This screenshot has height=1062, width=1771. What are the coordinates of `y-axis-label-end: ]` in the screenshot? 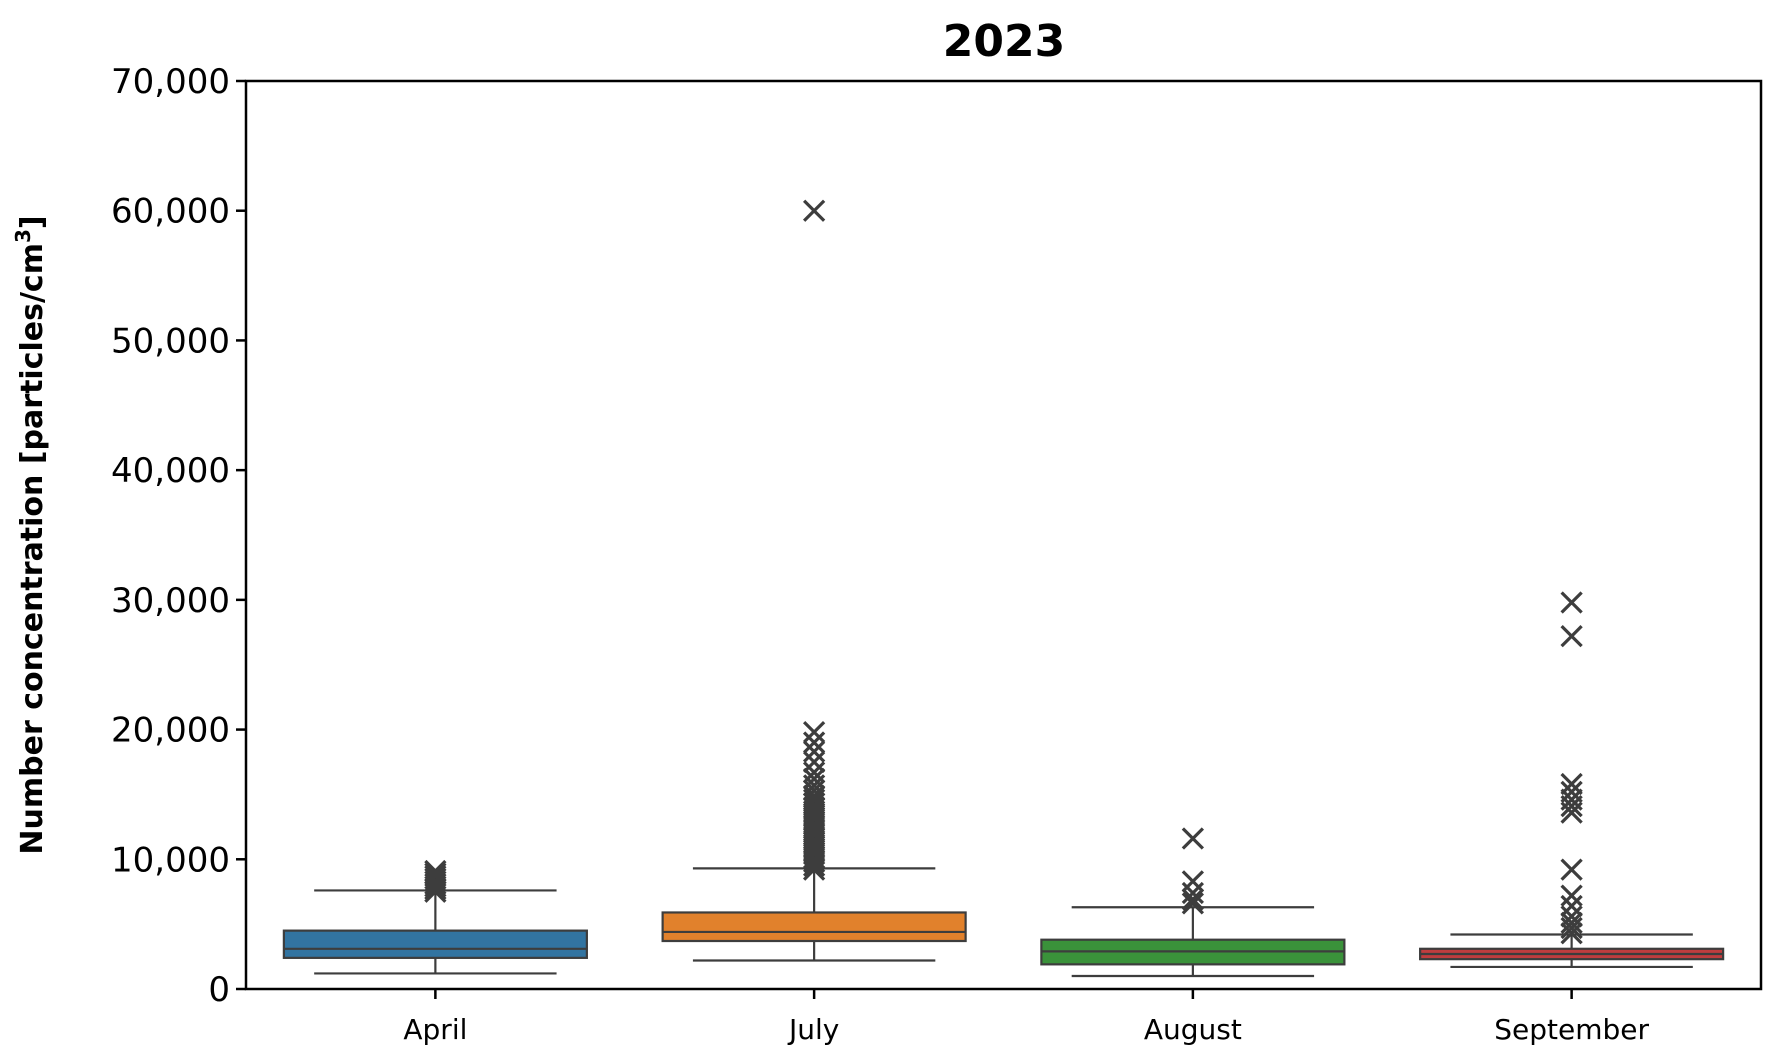 It's located at (32, 222).